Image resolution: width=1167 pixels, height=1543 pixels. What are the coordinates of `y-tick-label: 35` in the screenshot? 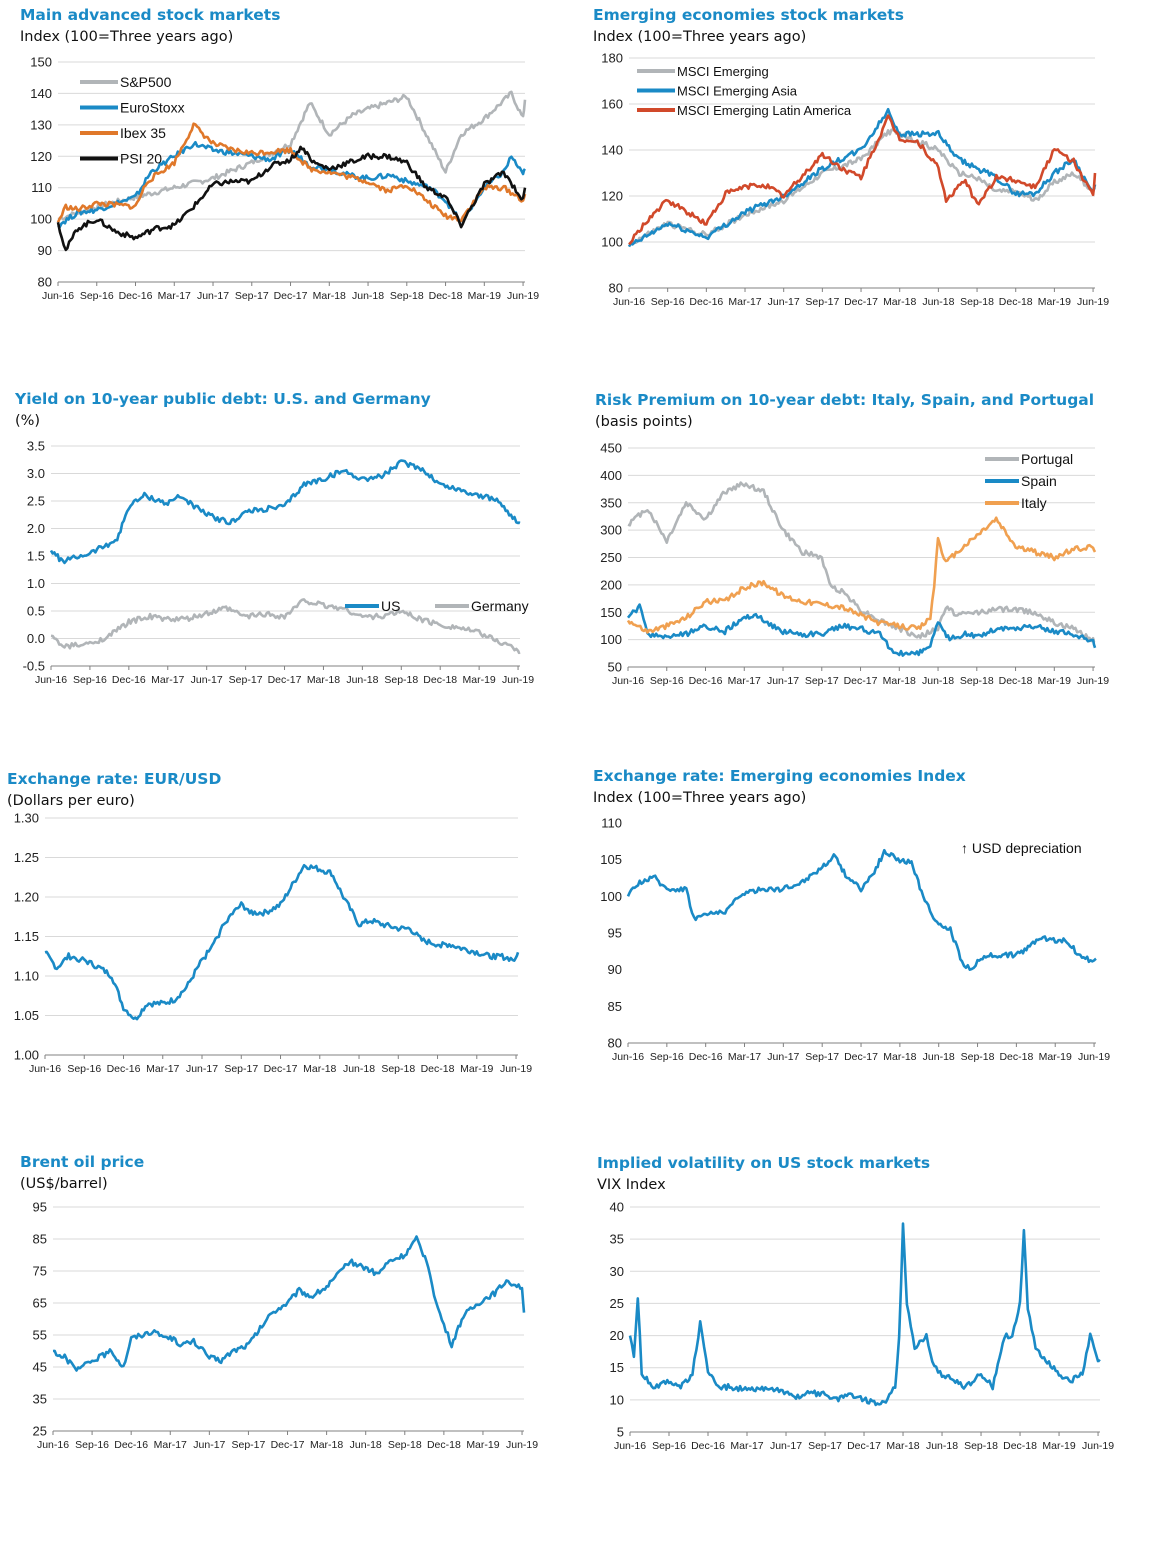 It's located at (40, 1399).